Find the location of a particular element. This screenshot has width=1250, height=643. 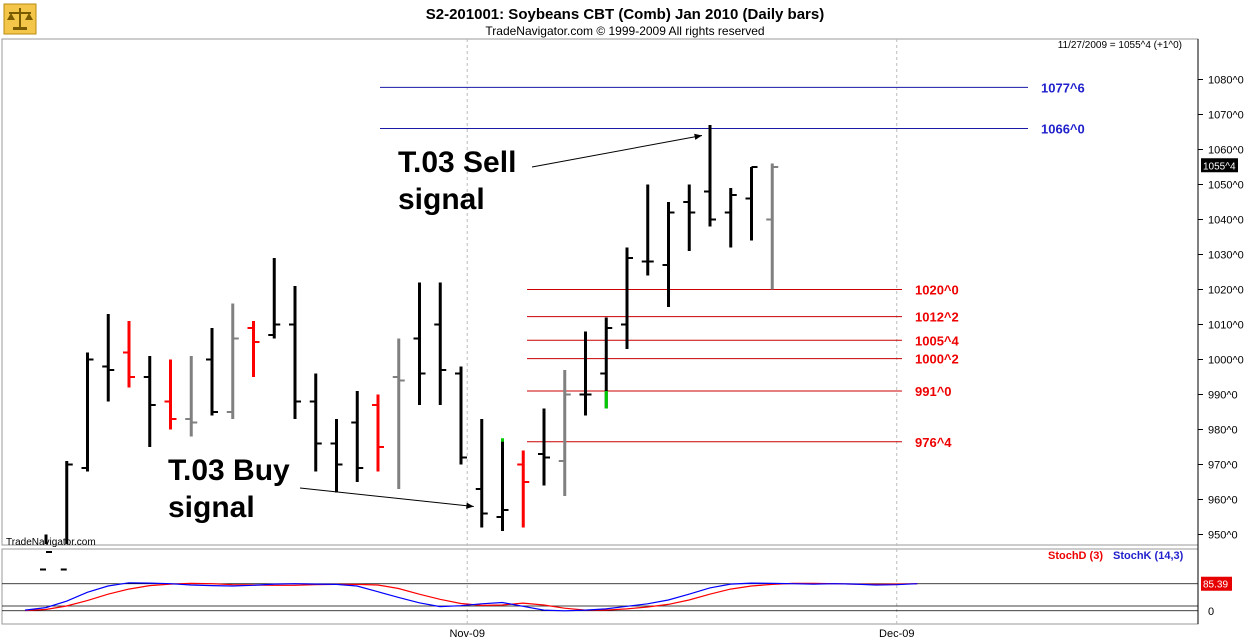

stoch-series-line is located at coordinates (471, 597).